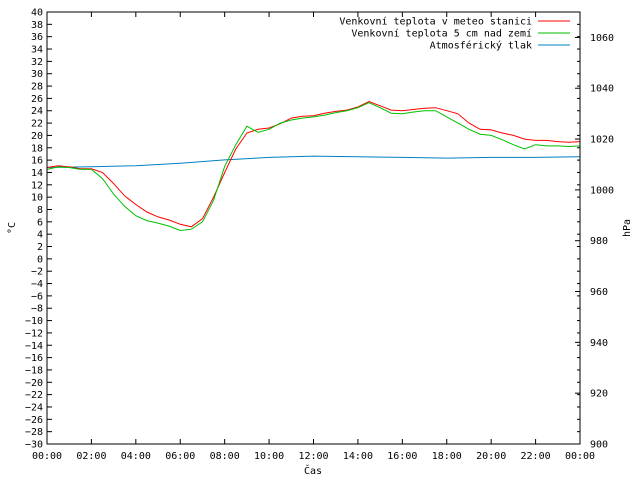  I want to click on left-tick-label: 12, so click(37, 185).